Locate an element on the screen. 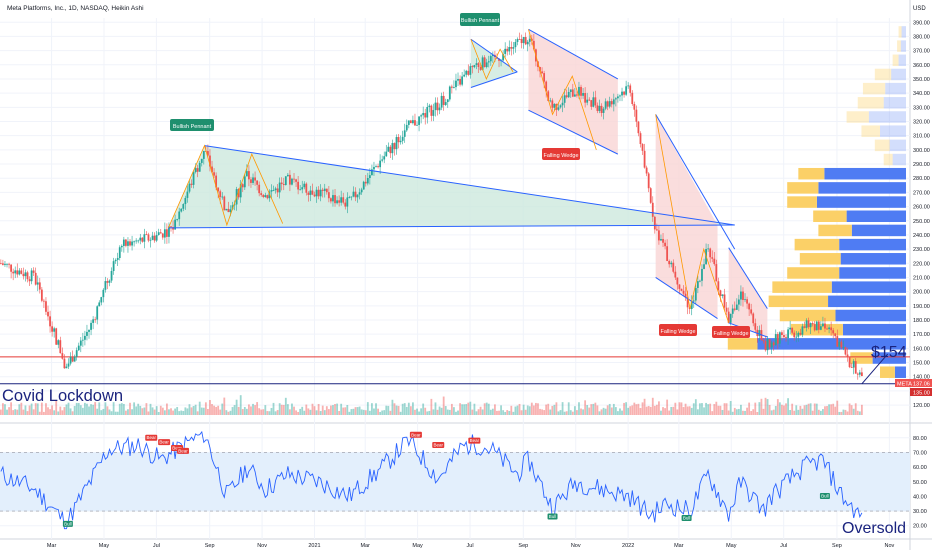 The image size is (932, 550). bear-marker-text: Bear is located at coordinates (151, 437).